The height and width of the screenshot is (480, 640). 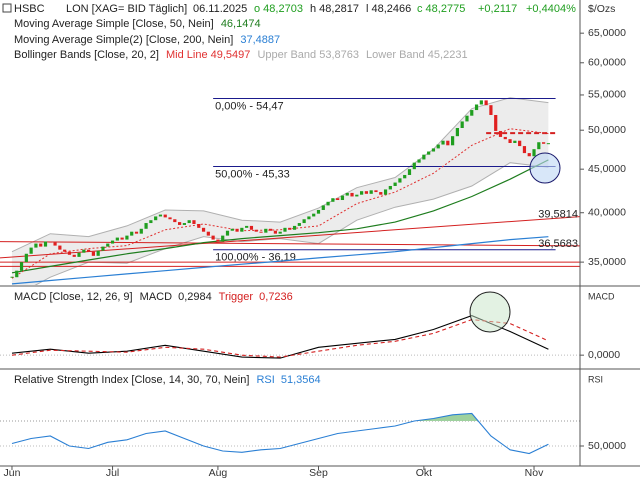 What do you see at coordinates (417, 55) in the screenshot?
I see `legend-value: Lower Band 45,2231` at bounding box center [417, 55].